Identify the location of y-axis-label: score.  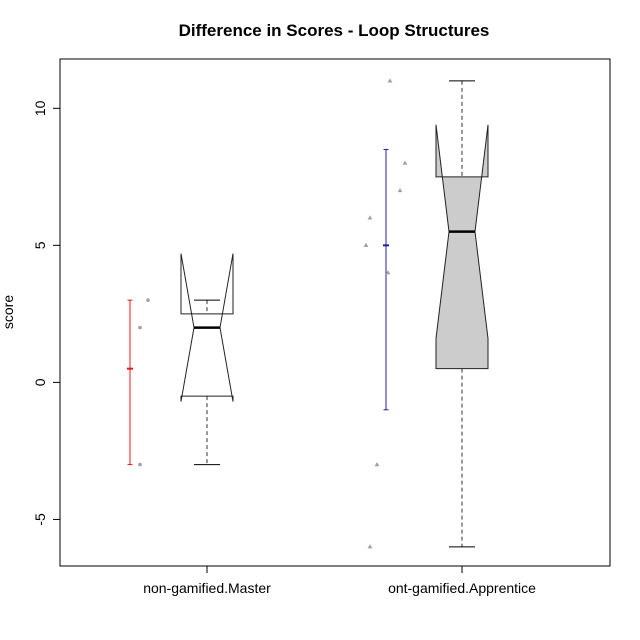
(8, 312).